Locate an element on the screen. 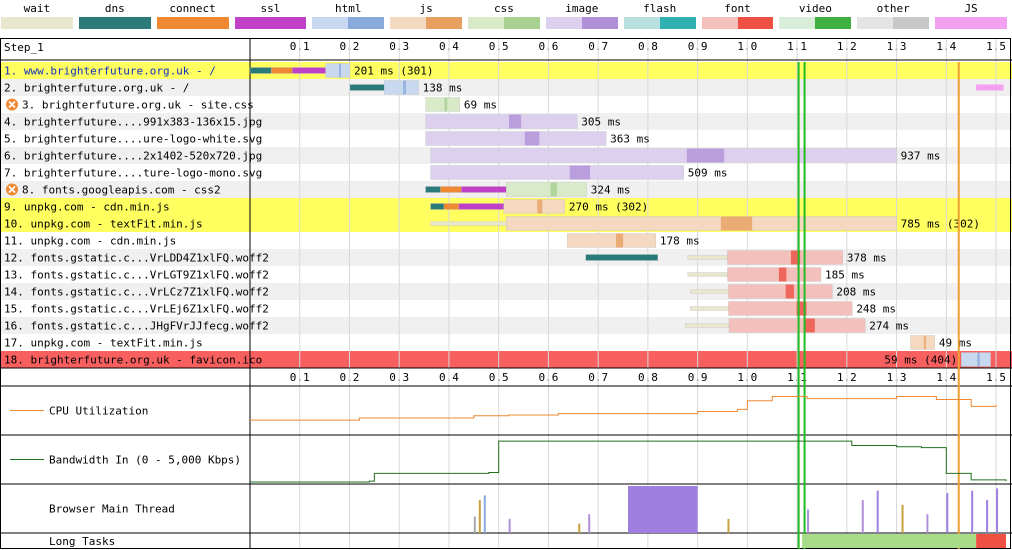  request-label: 12. fonts.gstatic.c...VrLDD4Z1xlFQ.woff2 is located at coordinates (136, 258).